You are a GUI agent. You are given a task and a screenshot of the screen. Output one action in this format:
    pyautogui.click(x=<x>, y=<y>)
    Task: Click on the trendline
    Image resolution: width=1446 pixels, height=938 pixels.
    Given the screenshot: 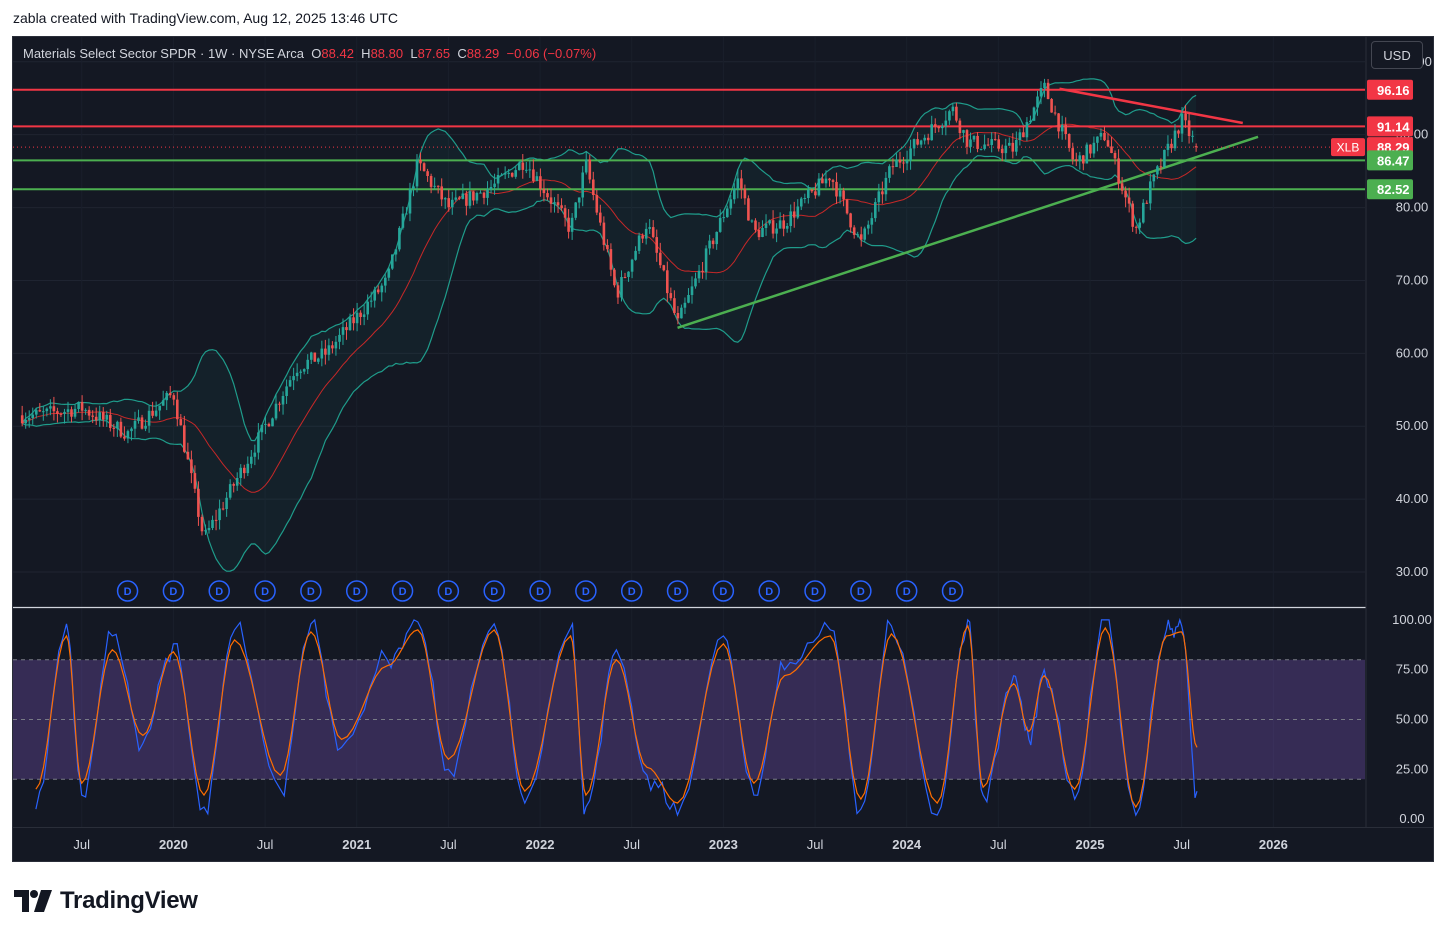 What is the action you would take?
    pyautogui.click(x=1151, y=106)
    